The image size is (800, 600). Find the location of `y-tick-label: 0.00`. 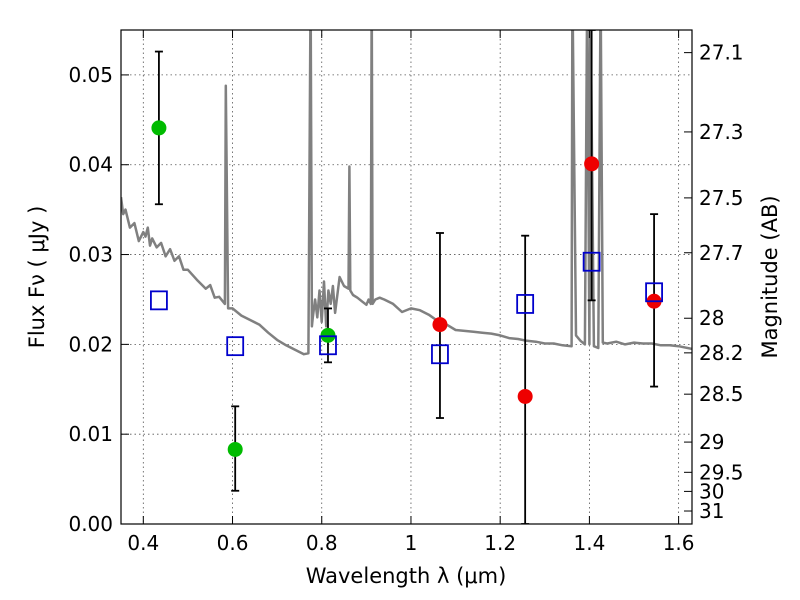

y-tick-label: 0.00 is located at coordinates (90, 524).